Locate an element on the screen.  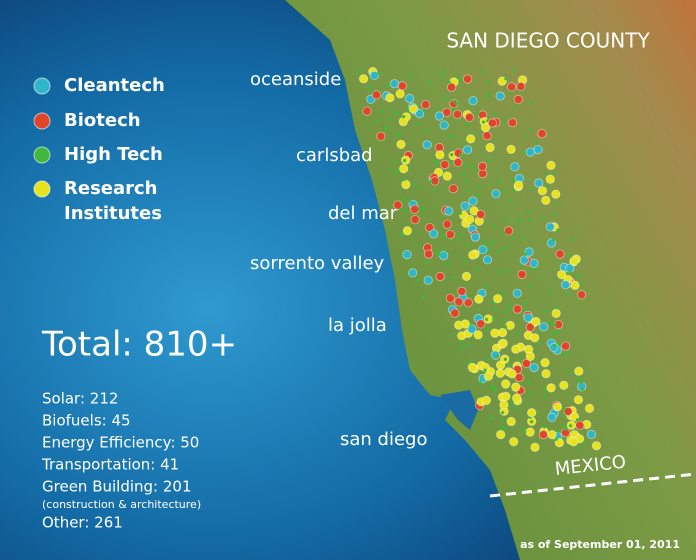
place-label: la jolla is located at coordinates (357, 325).